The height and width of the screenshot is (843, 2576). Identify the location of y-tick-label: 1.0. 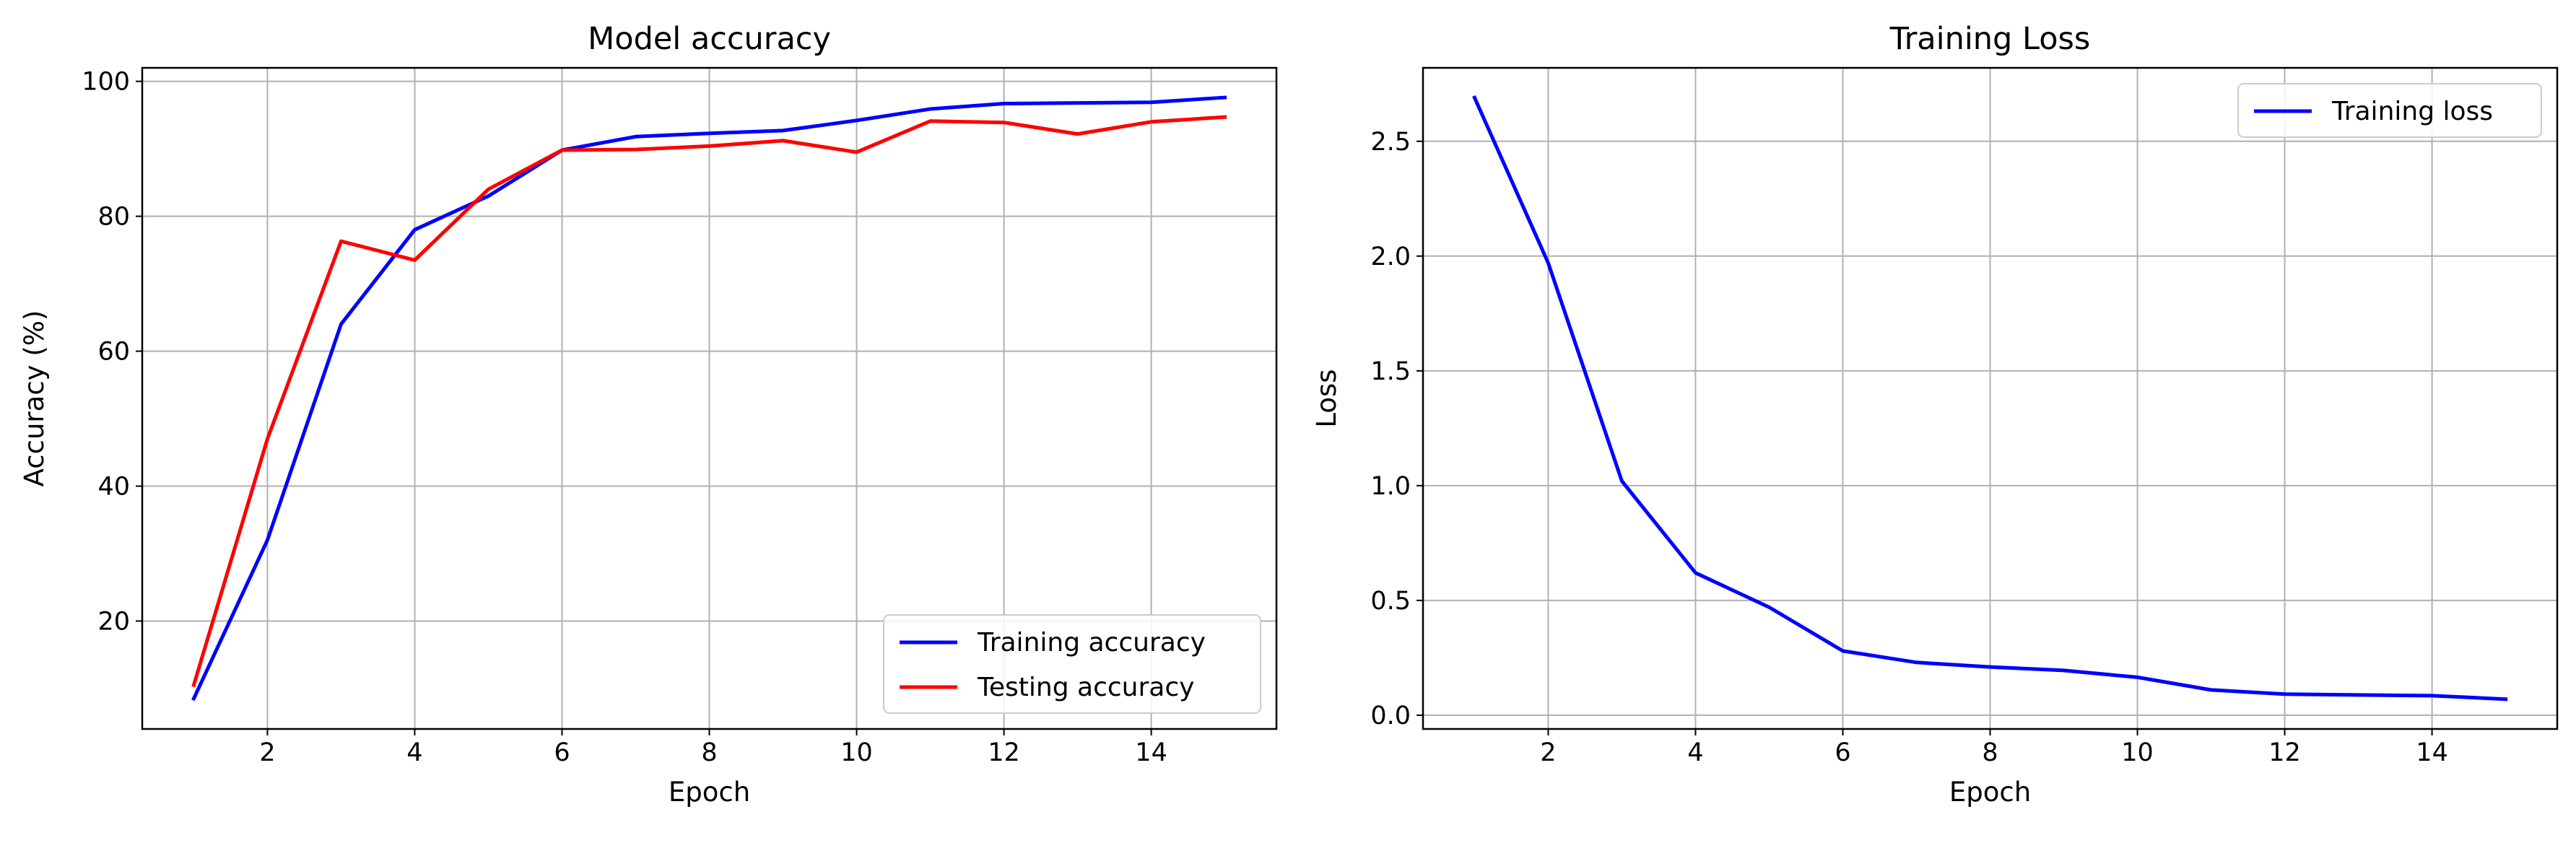
(1390, 487).